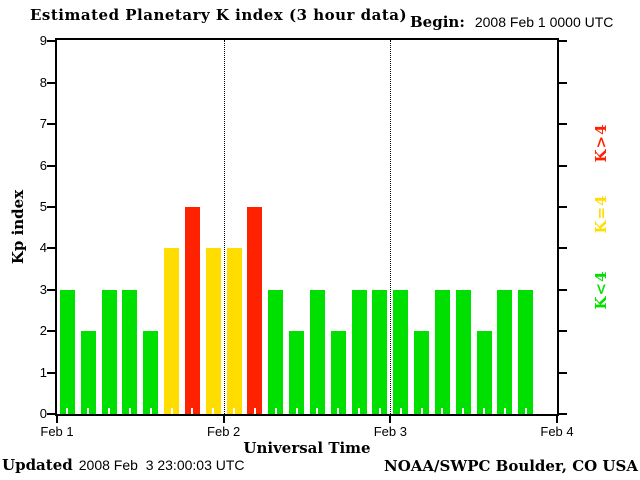 This screenshot has height=480, width=640. What do you see at coordinates (43, 165) in the screenshot?
I see `y-tick-label: 6` at bounding box center [43, 165].